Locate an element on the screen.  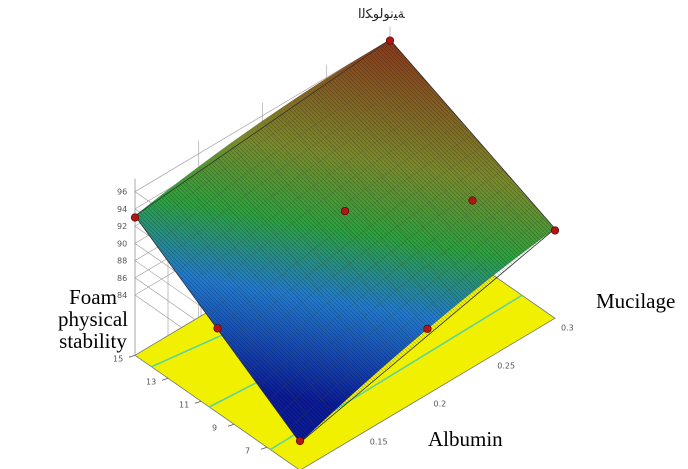
albumin-tick-label: 0.15 is located at coordinates (379, 441).